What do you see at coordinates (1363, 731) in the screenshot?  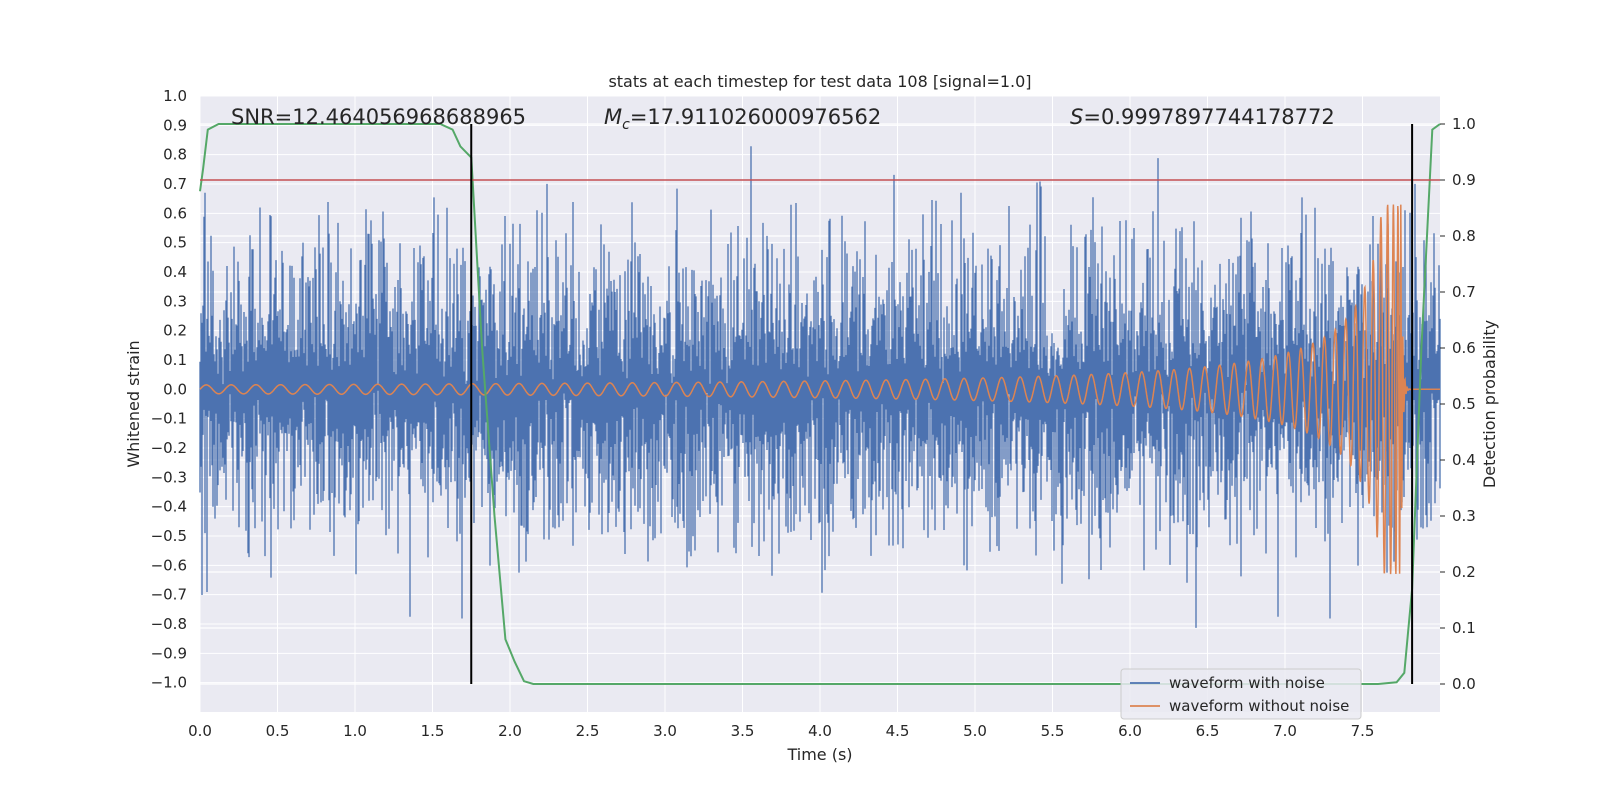 I see `x-tick-label: 7.5` at bounding box center [1363, 731].